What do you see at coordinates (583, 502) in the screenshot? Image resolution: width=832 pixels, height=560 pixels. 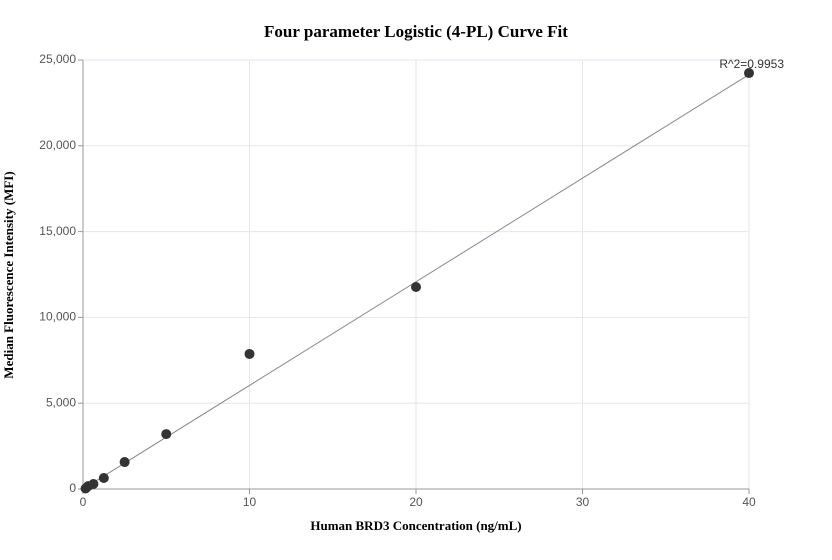 I see `x-tick-label: 30` at bounding box center [583, 502].